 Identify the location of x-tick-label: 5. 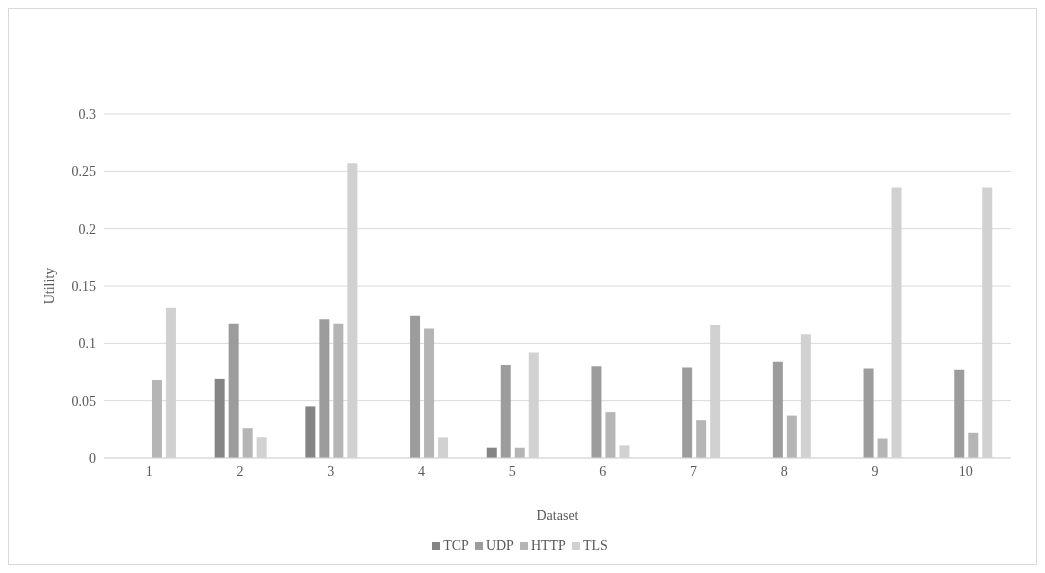
(512, 471).